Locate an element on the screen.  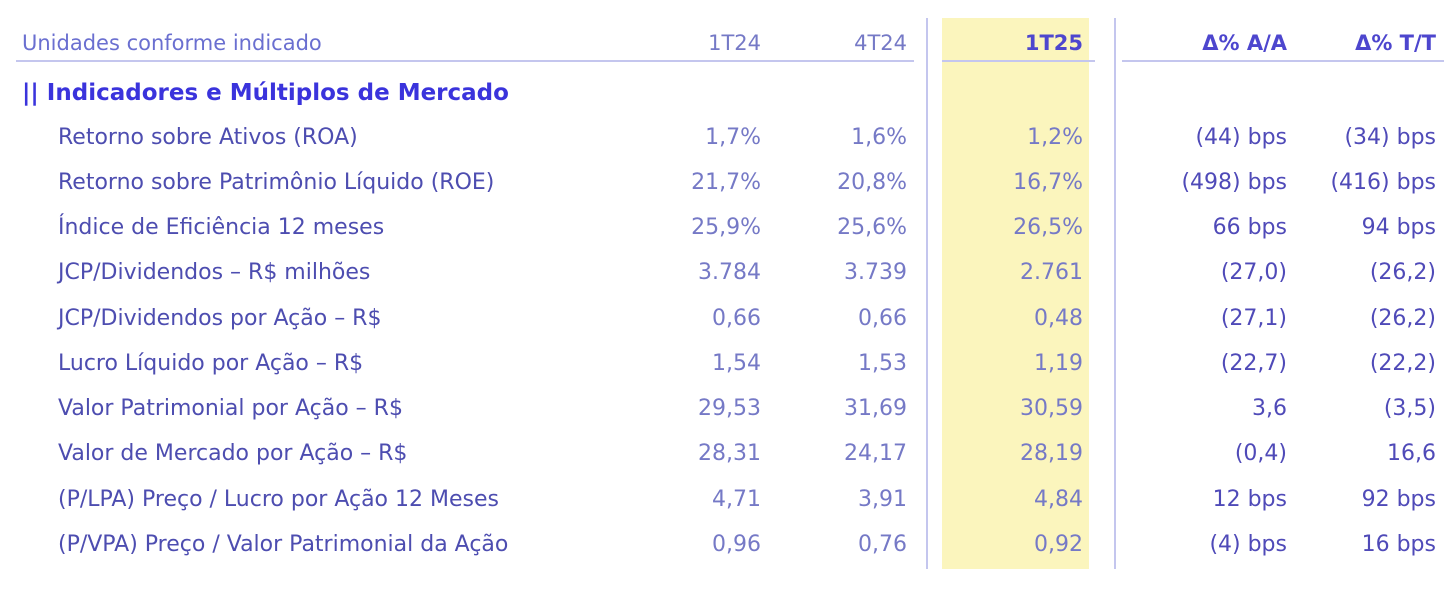
value-4t24: 3,91 is located at coordinates (882, 499).